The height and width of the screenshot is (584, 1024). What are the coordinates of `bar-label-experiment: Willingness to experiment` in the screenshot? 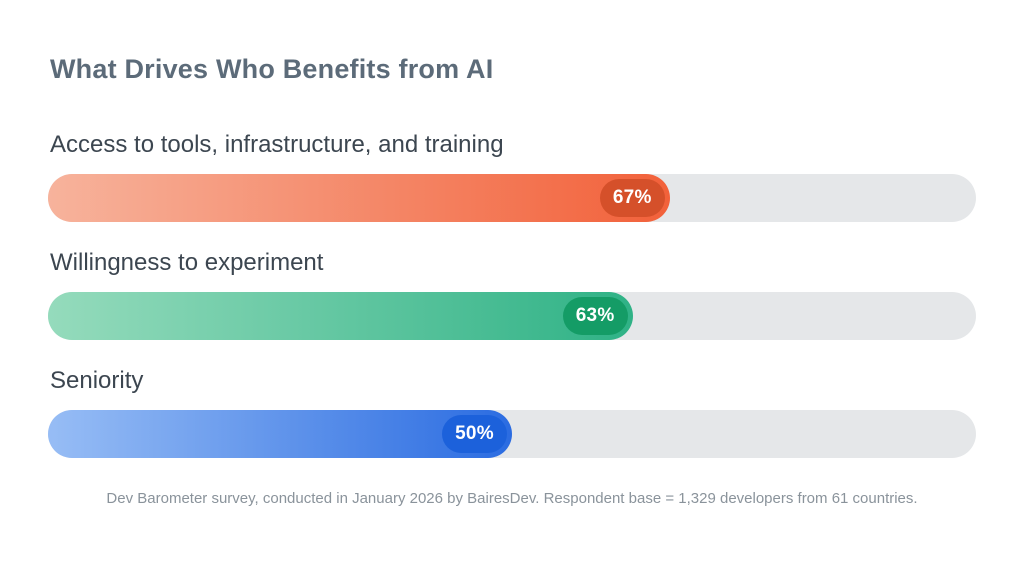 It's located at (187, 262).